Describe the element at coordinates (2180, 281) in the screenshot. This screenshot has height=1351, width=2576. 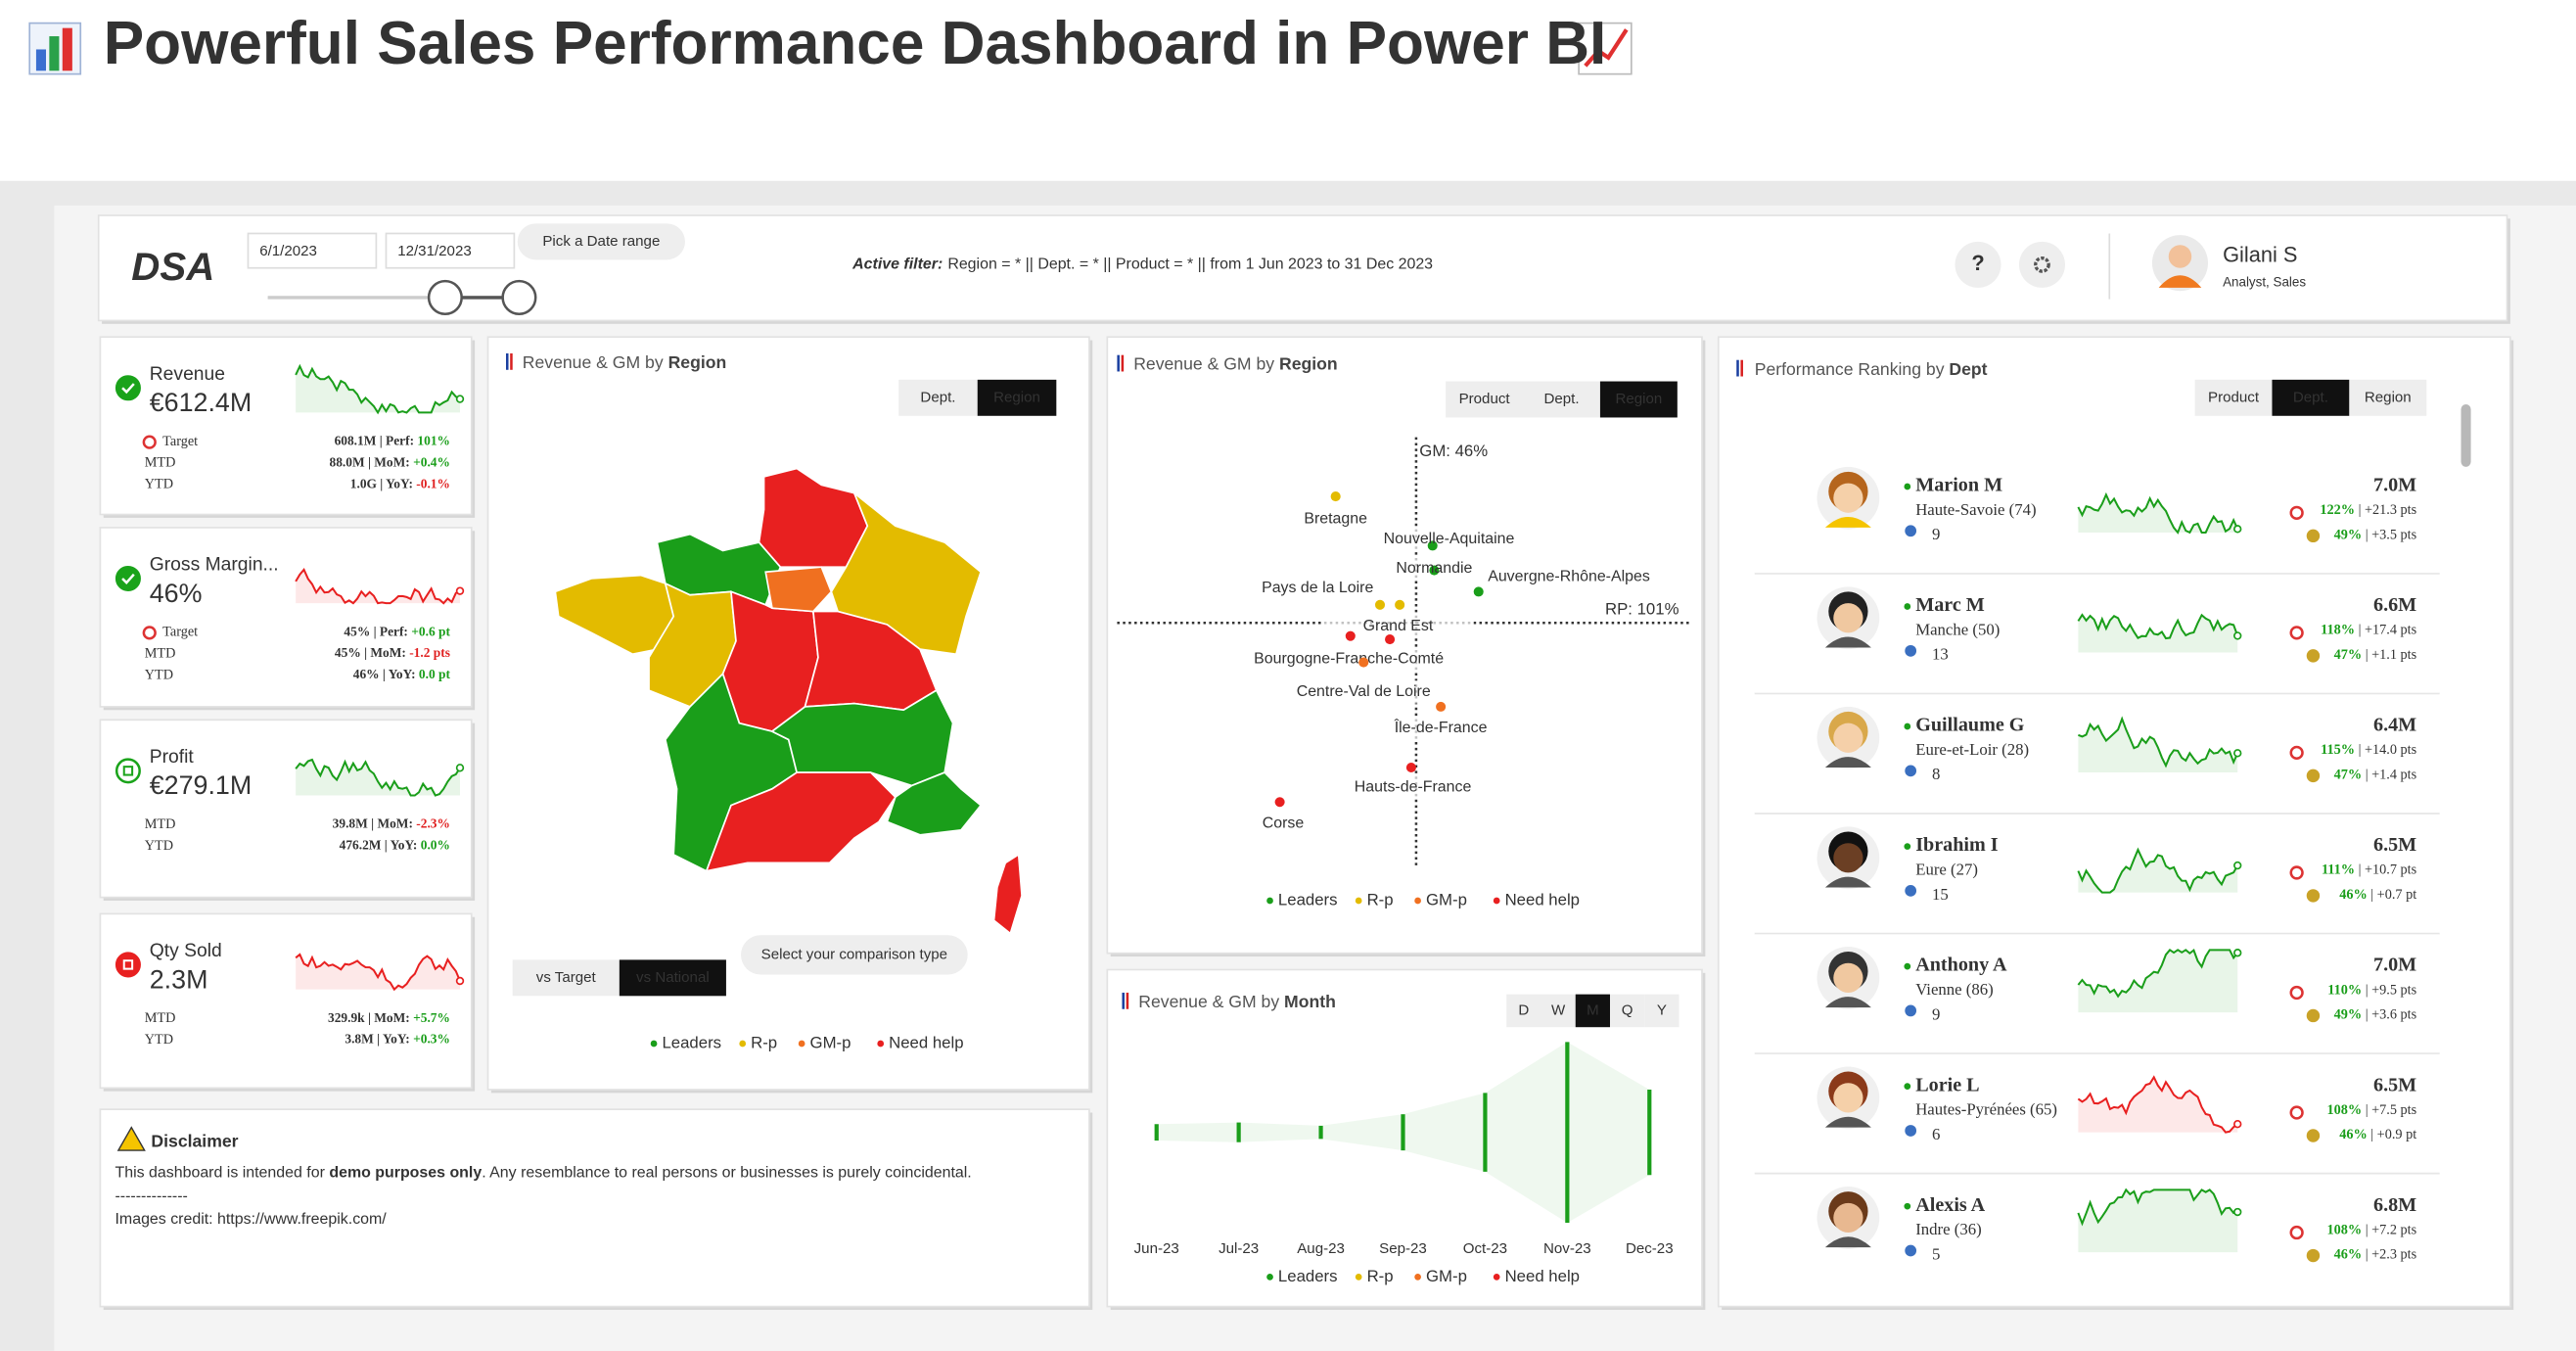
I see `user-body` at that location.